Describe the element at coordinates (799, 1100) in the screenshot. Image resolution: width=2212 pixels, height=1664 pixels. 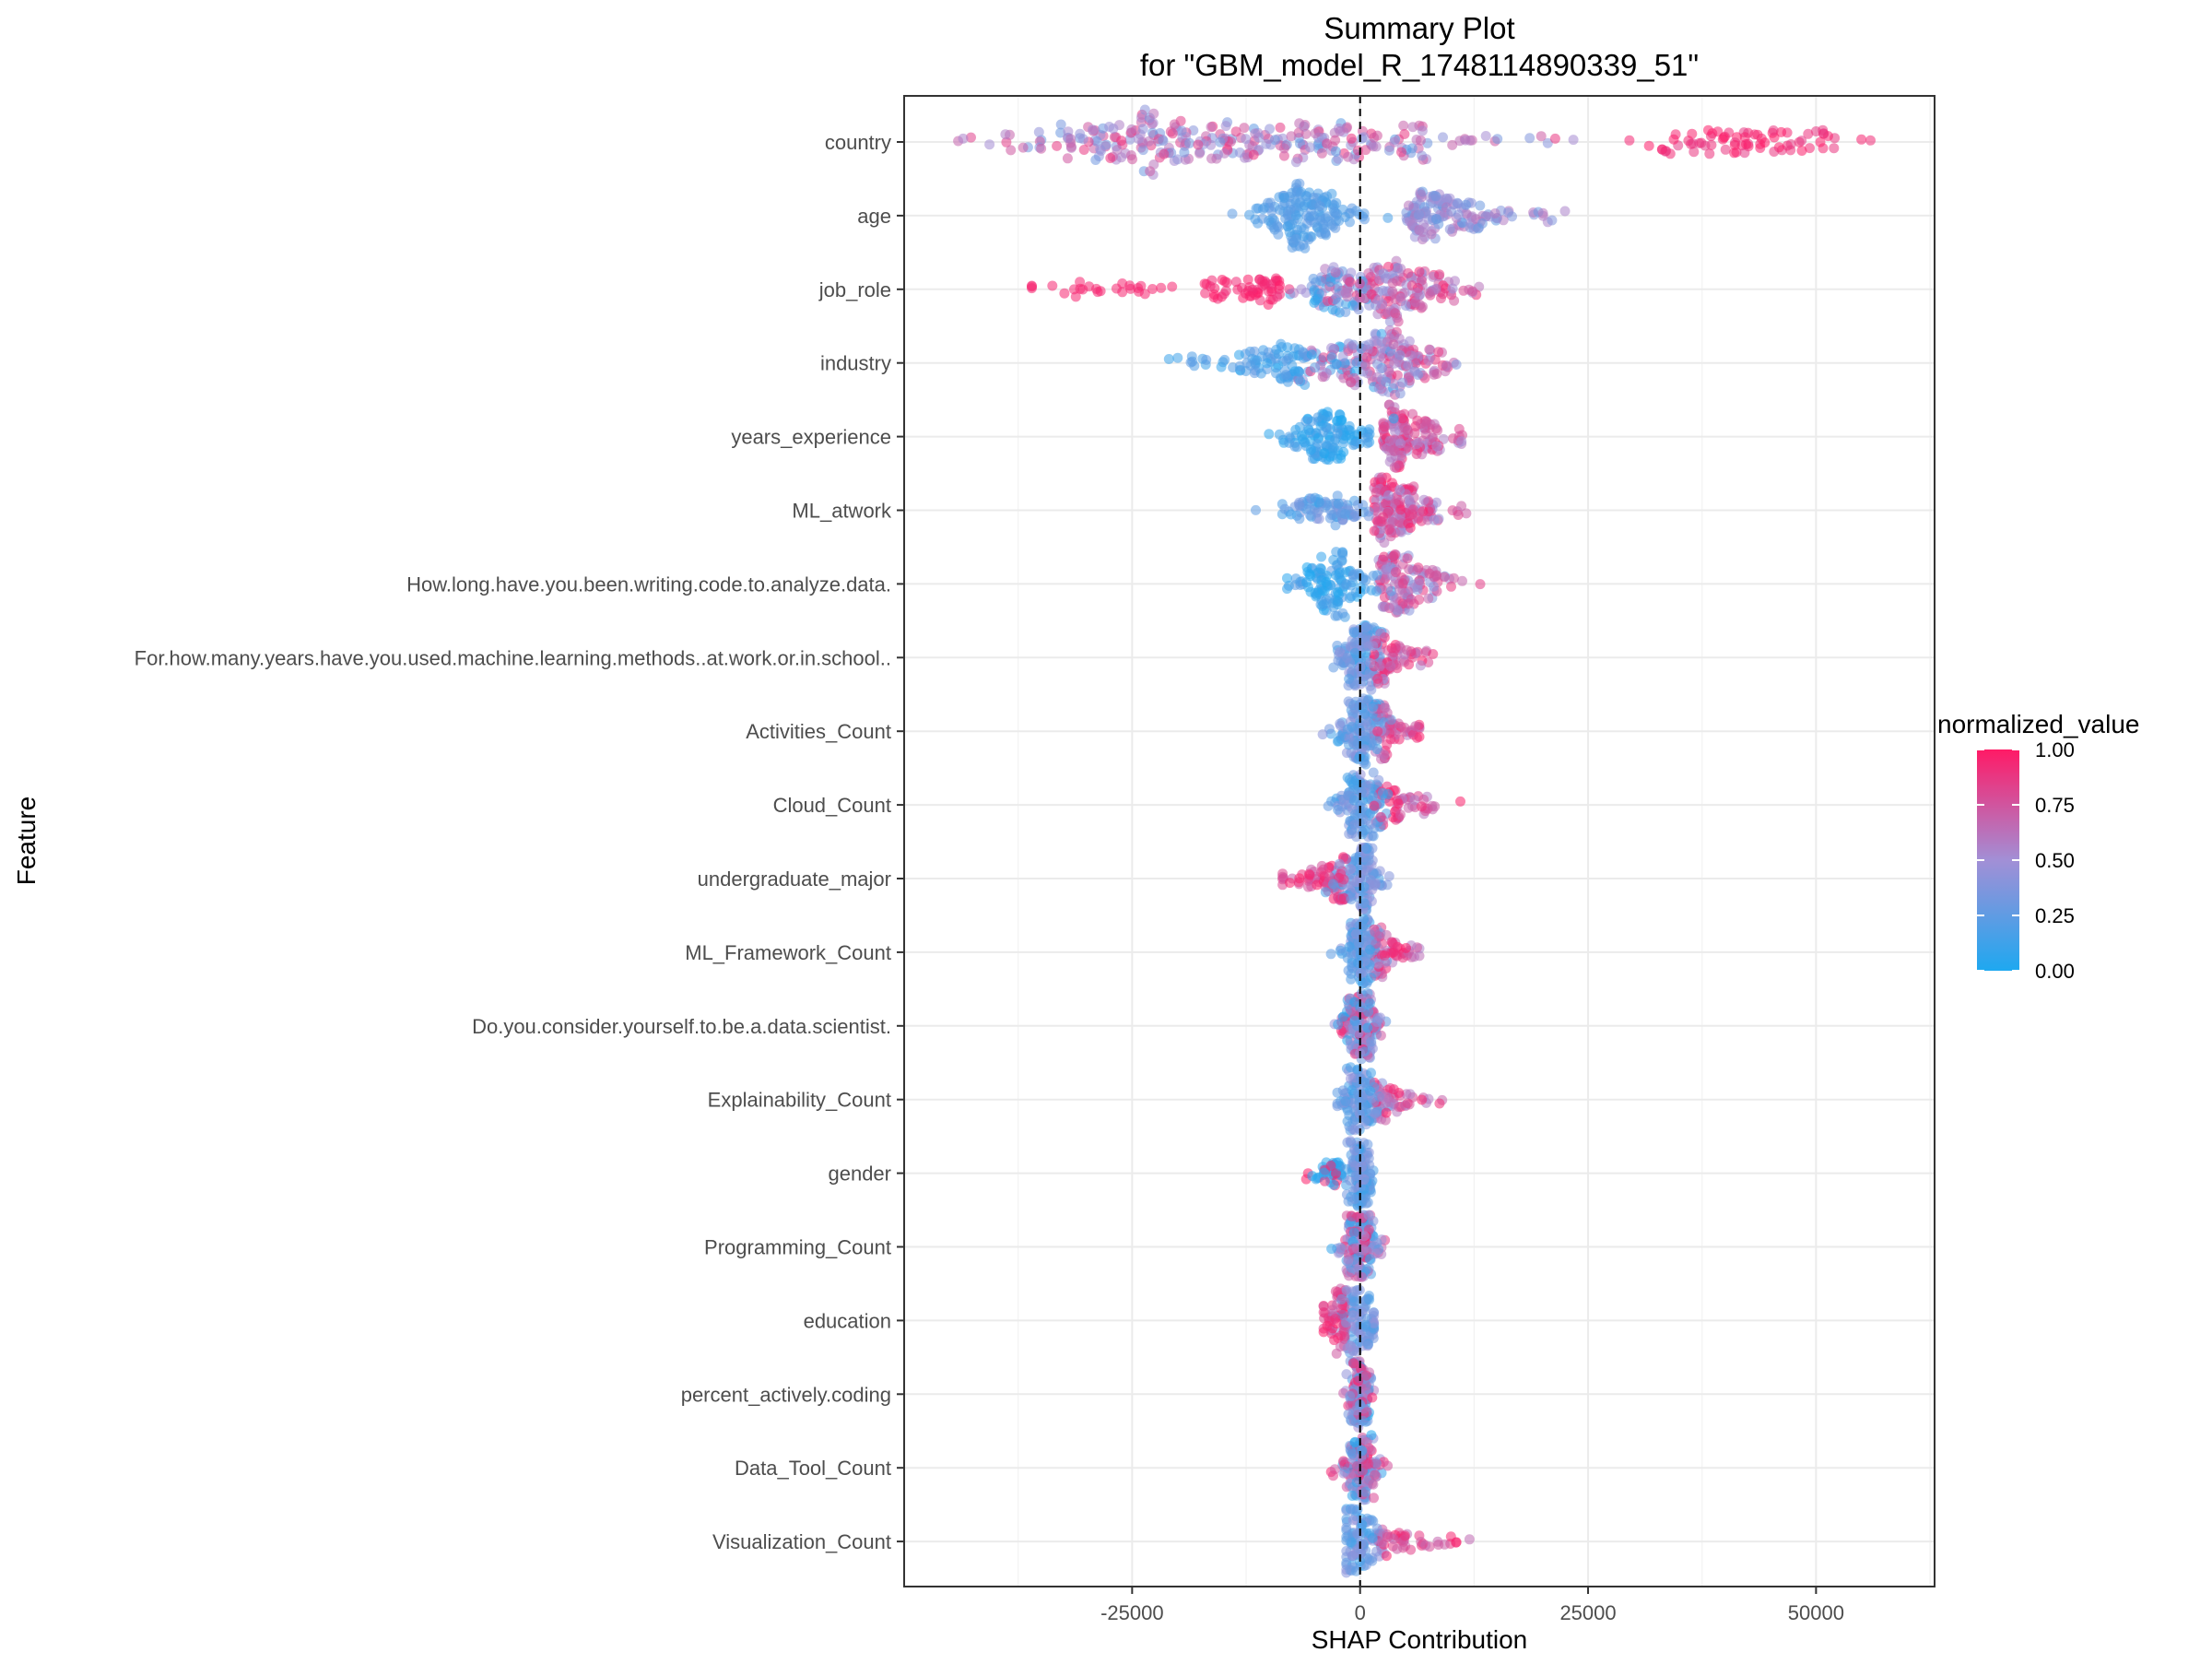
I see `y-label-explainability-count: Explainability_Count` at that location.